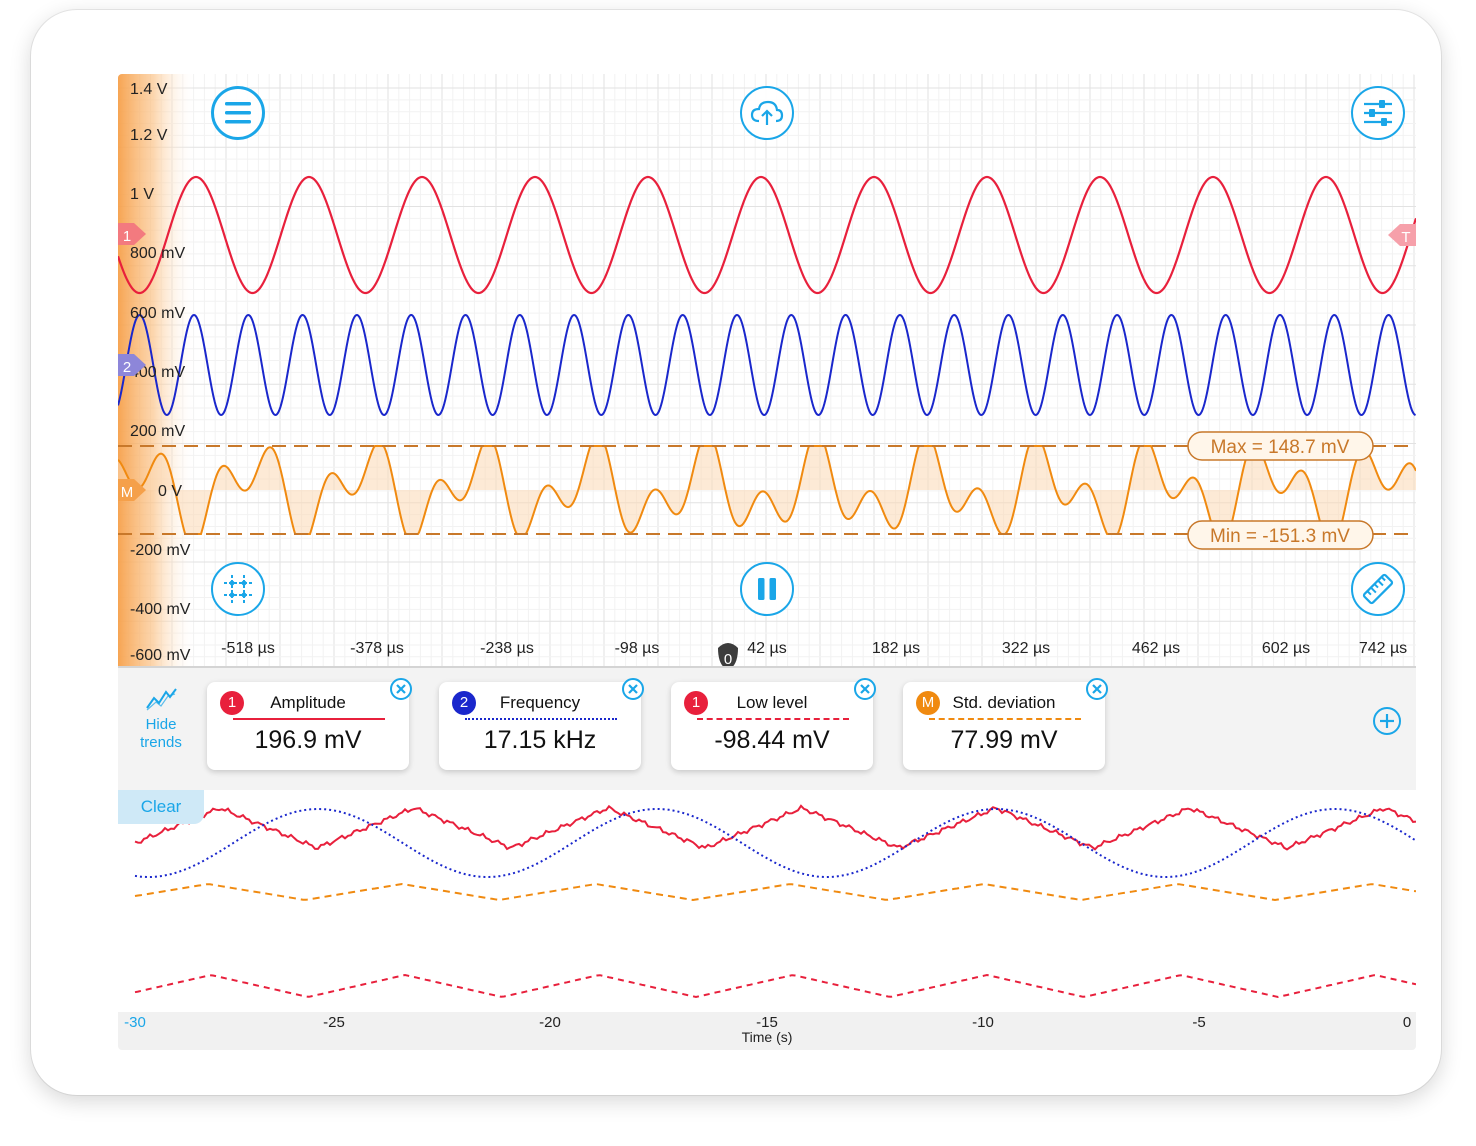 This screenshot has width=1476, height=1146. I want to click on math-waveform, so click(767, 490).